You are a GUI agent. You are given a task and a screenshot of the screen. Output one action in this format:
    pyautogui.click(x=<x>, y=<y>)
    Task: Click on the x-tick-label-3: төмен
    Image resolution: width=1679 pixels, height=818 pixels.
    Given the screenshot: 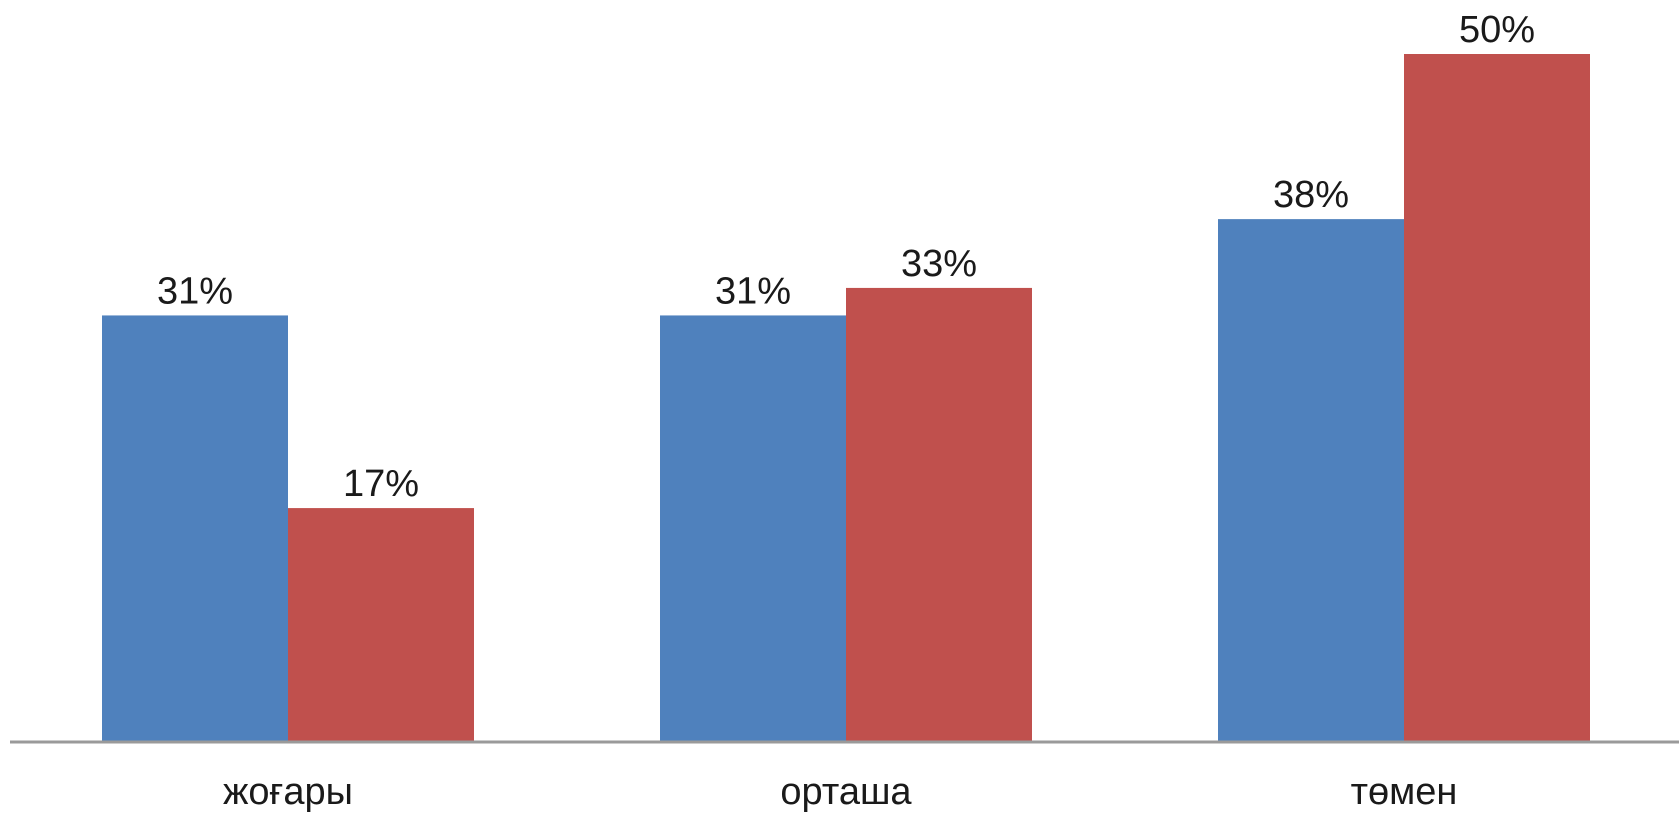 What is the action you would take?
    pyautogui.click(x=1404, y=792)
    